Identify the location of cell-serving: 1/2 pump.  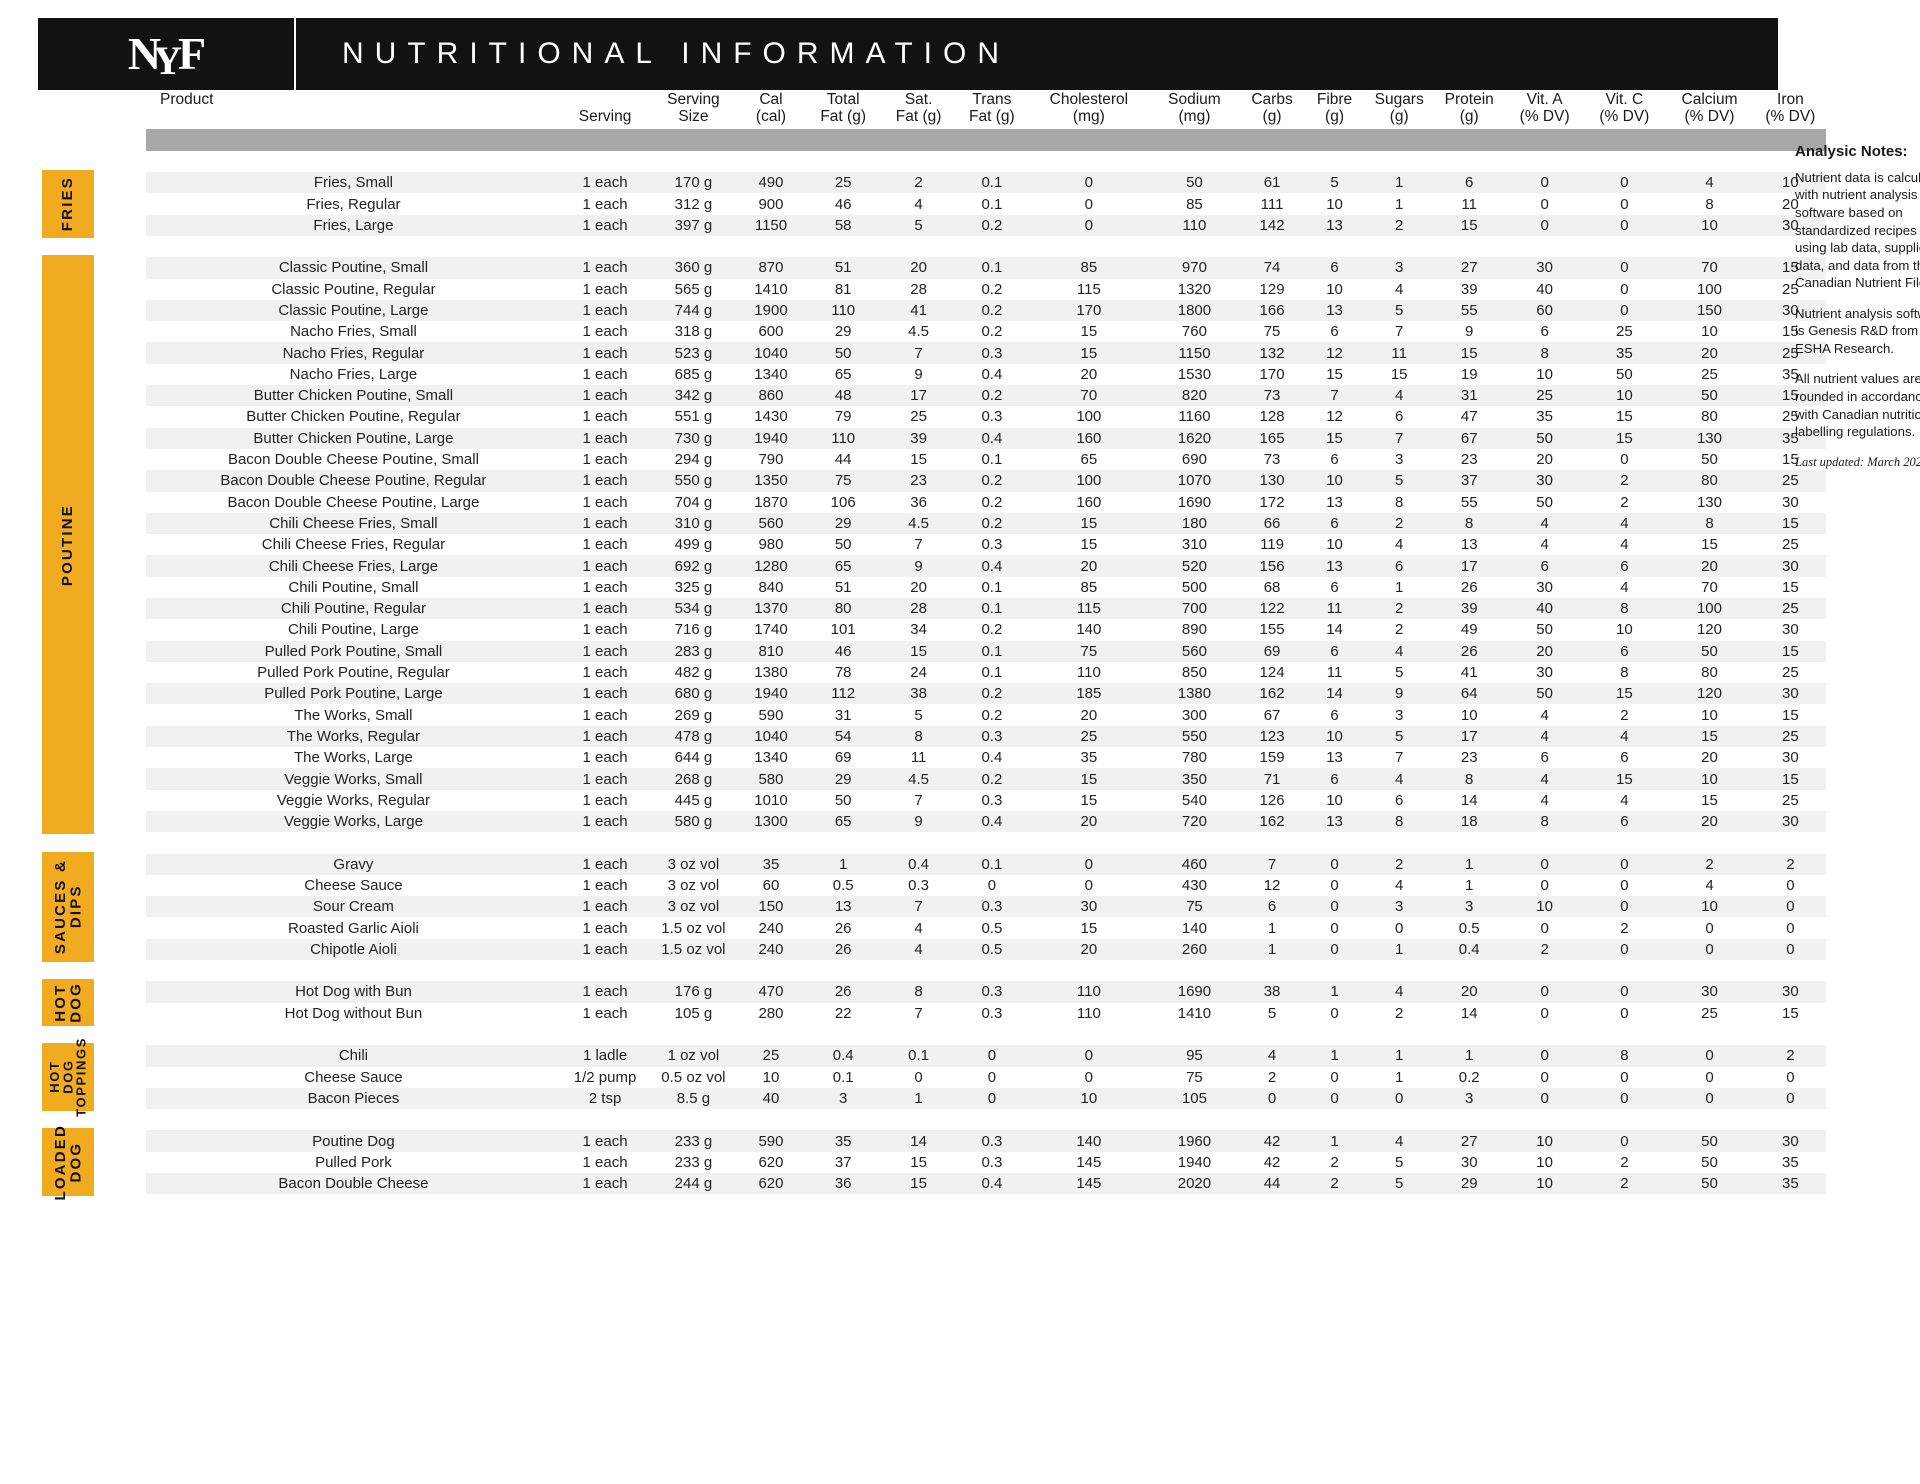
(605, 1077).